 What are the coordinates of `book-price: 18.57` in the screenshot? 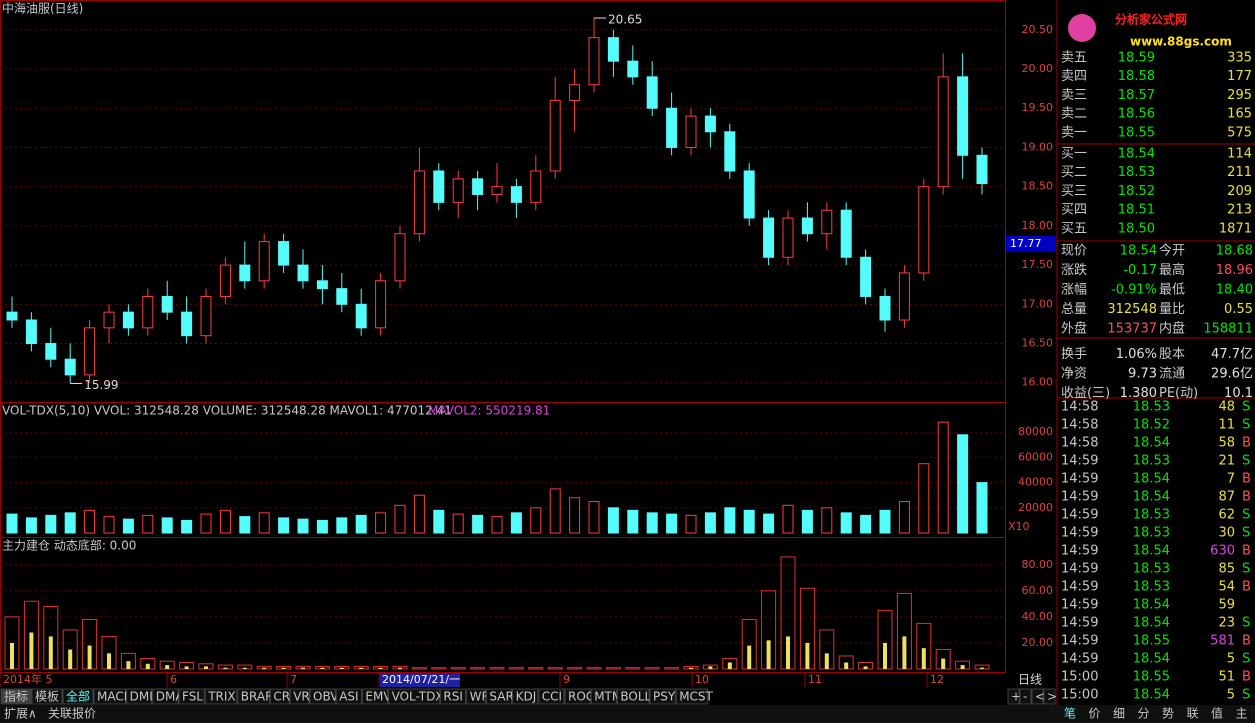 It's located at (1136, 95).